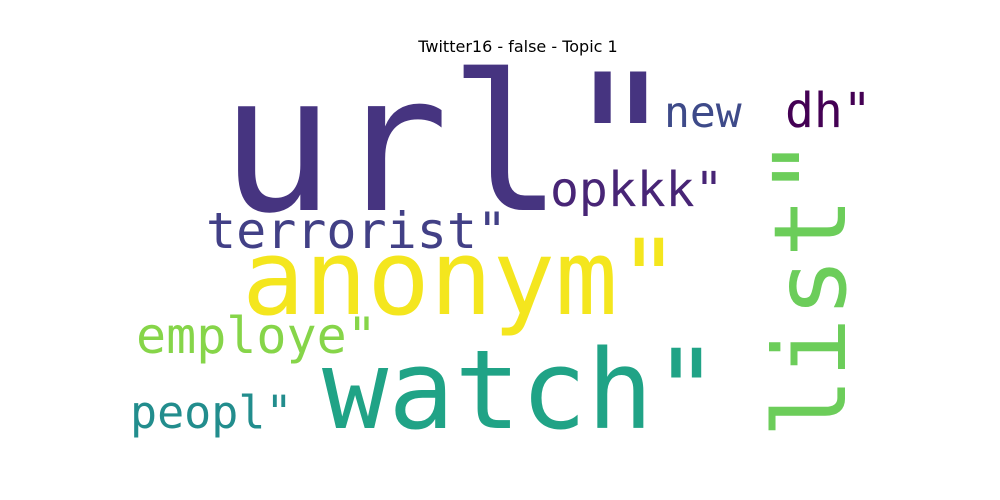 The height and width of the screenshot is (500, 1000). I want to click on word-list: list", so click(810, 287).